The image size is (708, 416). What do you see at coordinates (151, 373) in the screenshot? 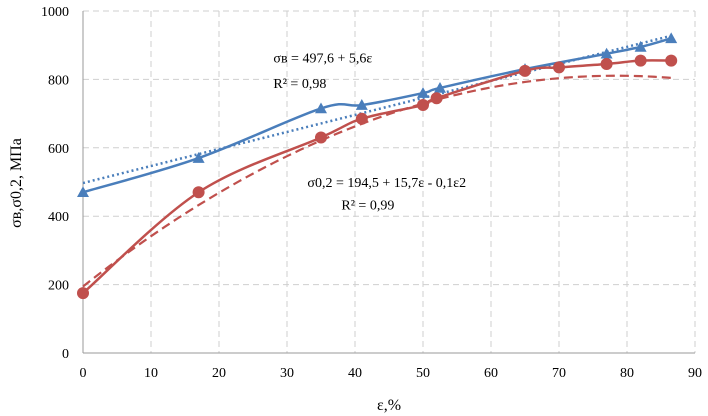
I see `x-tick-label: 10` at bounding box center [151, 373].